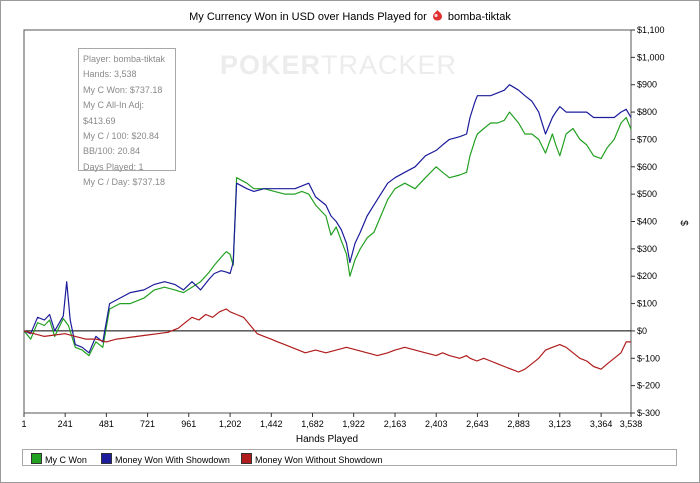 The image size is (700, 483). What do you see at coordinates (114, 113) in the screenshot?
I see `stats-line: My C All-In Adj: $413.69` at bounding box center [114, 113].